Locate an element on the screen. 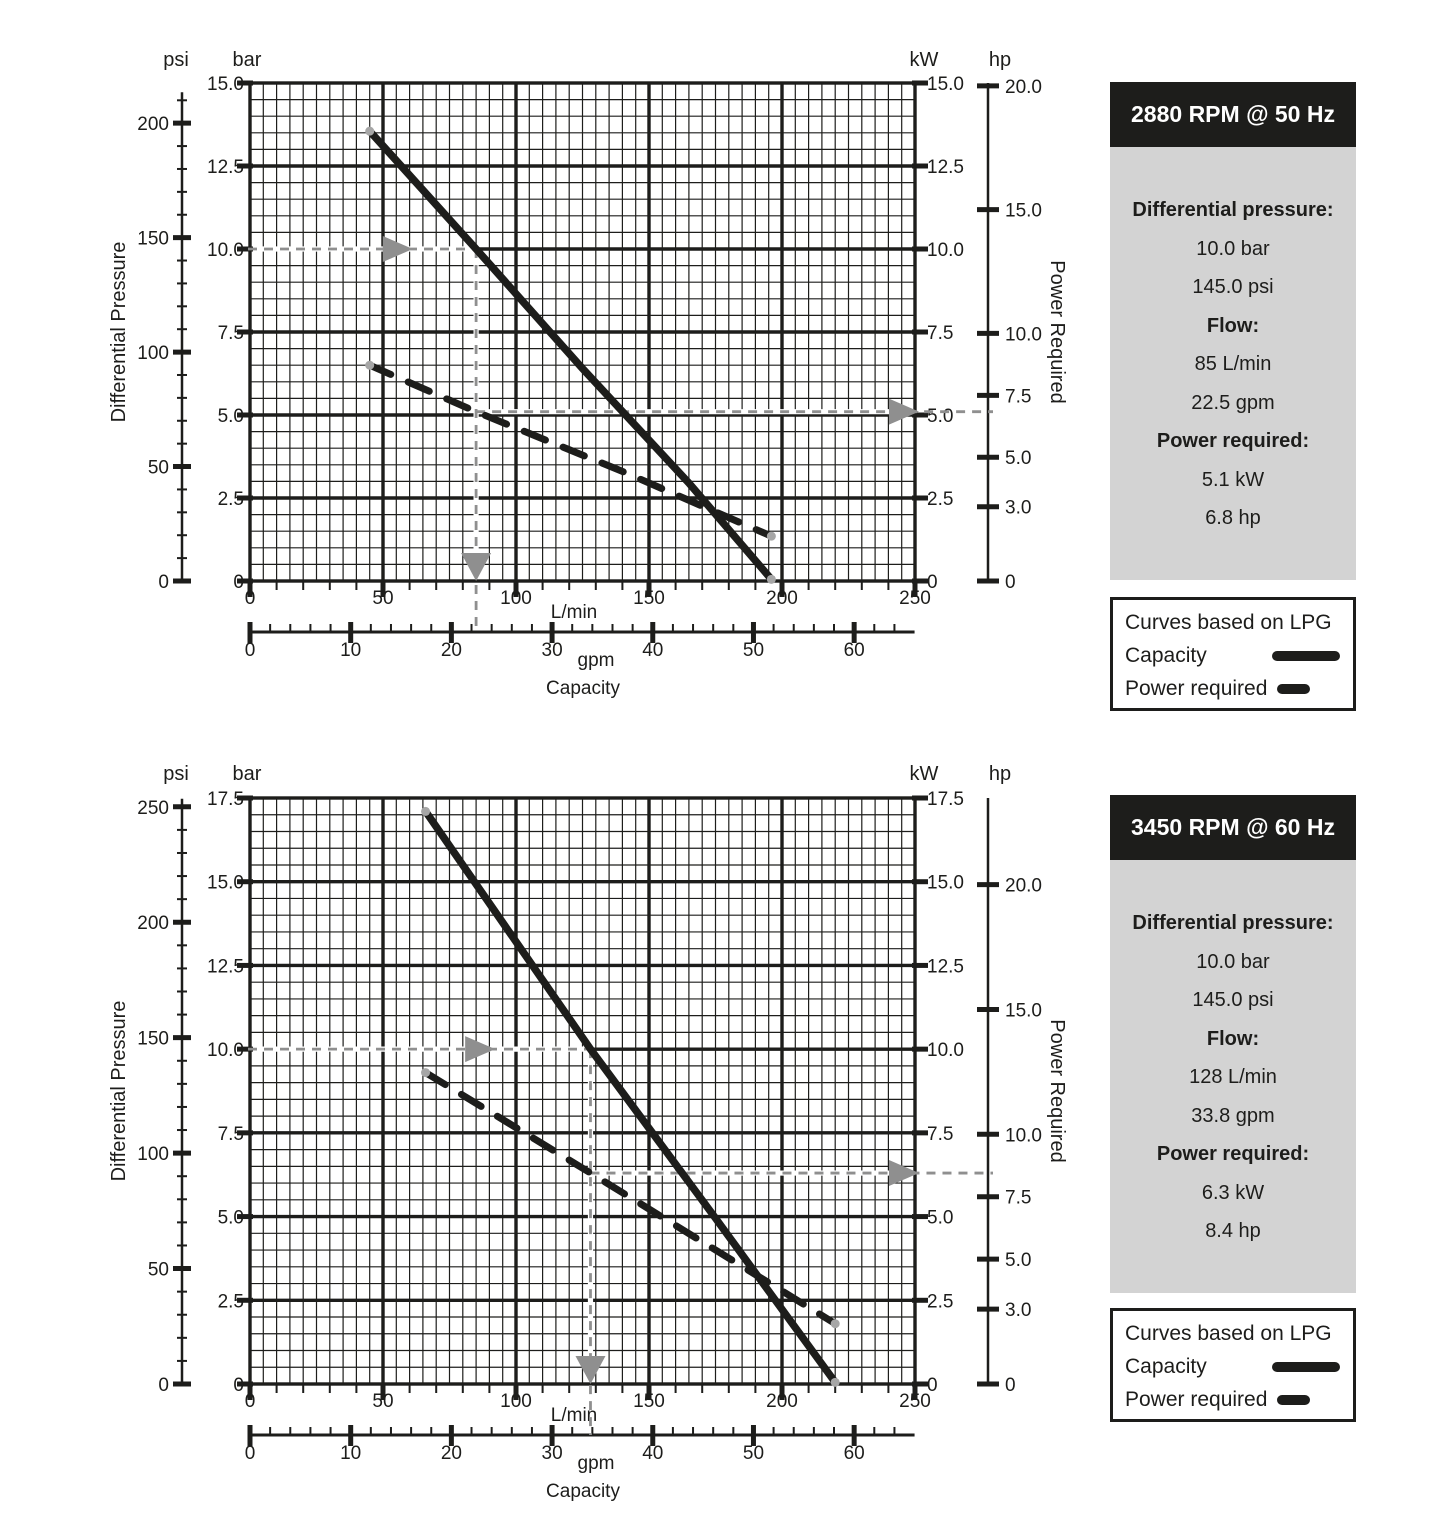 The image size is (1433, 1537). info-row: 5.1 kW is located at coordinates (1233, 479).